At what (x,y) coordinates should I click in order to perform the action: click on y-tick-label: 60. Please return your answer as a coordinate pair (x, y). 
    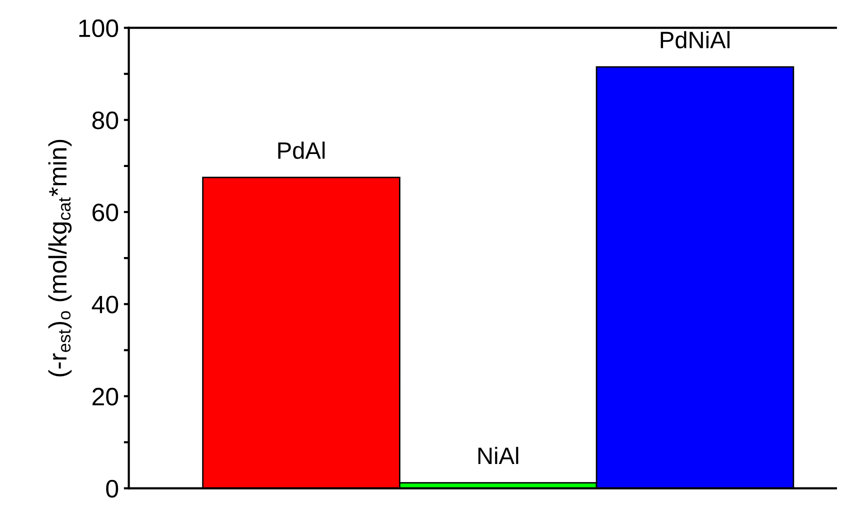
    Looking at the image, I should click on (105, 213).